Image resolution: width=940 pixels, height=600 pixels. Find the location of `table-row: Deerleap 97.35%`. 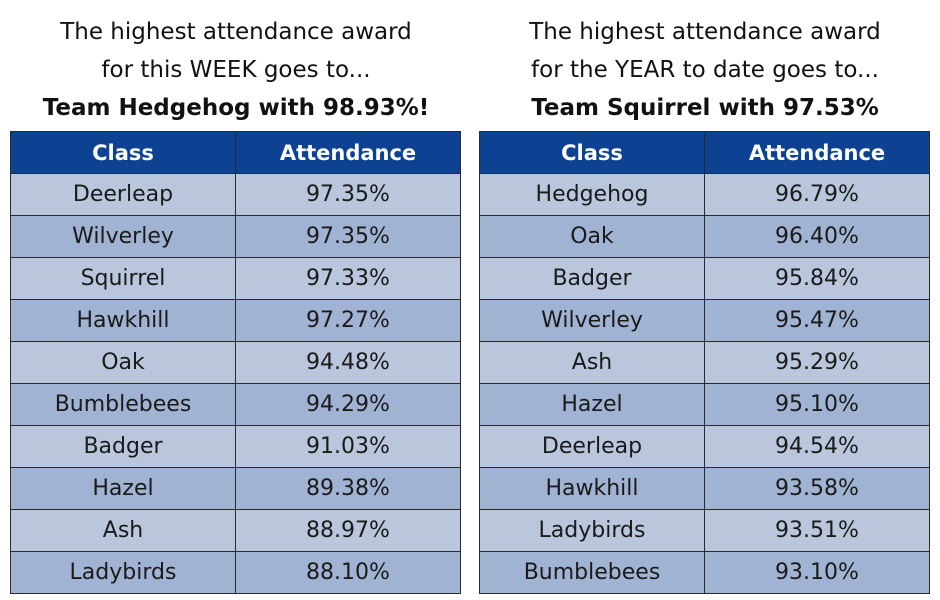

table-row: Deerleap 97.35% is located at coordinates (235, 194).